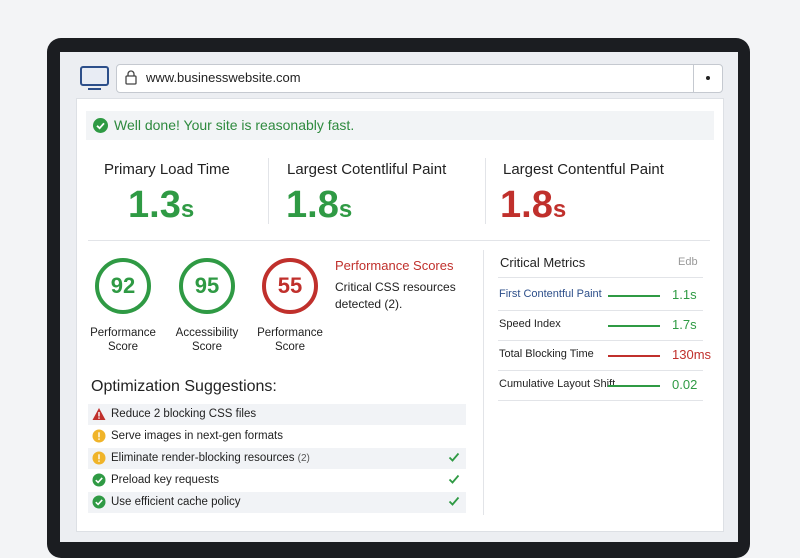 The height and width of the screenshot is (558, 800). I want to click on suggestion-row: Eliminate render-blocking resources (2), so click(277, 458).